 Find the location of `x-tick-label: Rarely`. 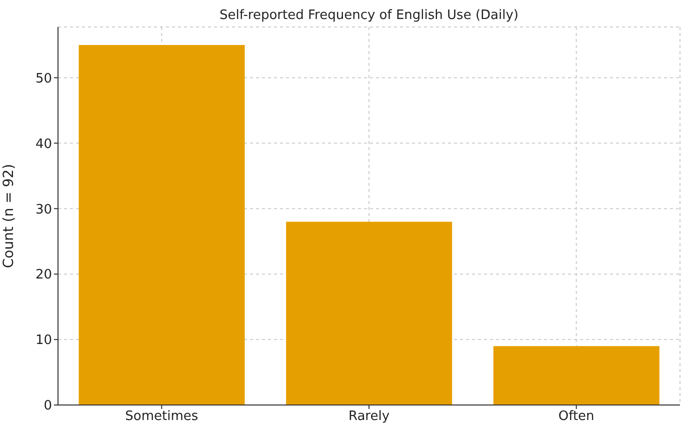

x-tick-label: Rarely is located at coordinates (369, 416).